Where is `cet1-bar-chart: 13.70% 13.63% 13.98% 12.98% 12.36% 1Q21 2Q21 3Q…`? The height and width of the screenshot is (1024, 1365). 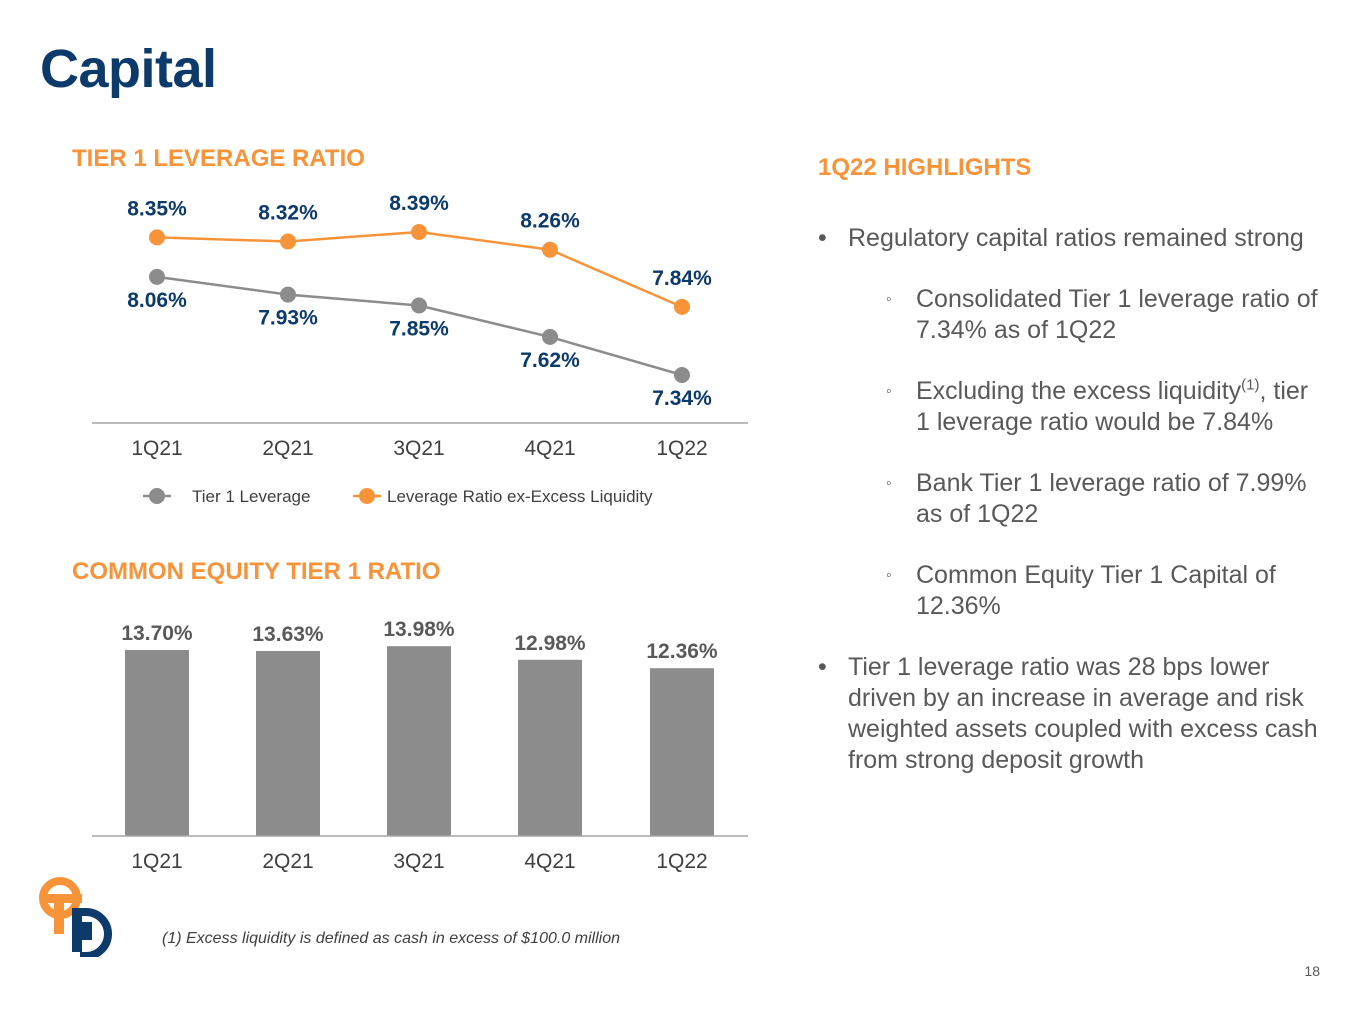
cet1-bar-chart: 13.70% 13.63% 13.98% 12.98% 12.36% 1Q21 2Q21 3Q… is located at coordinates (420, 745).